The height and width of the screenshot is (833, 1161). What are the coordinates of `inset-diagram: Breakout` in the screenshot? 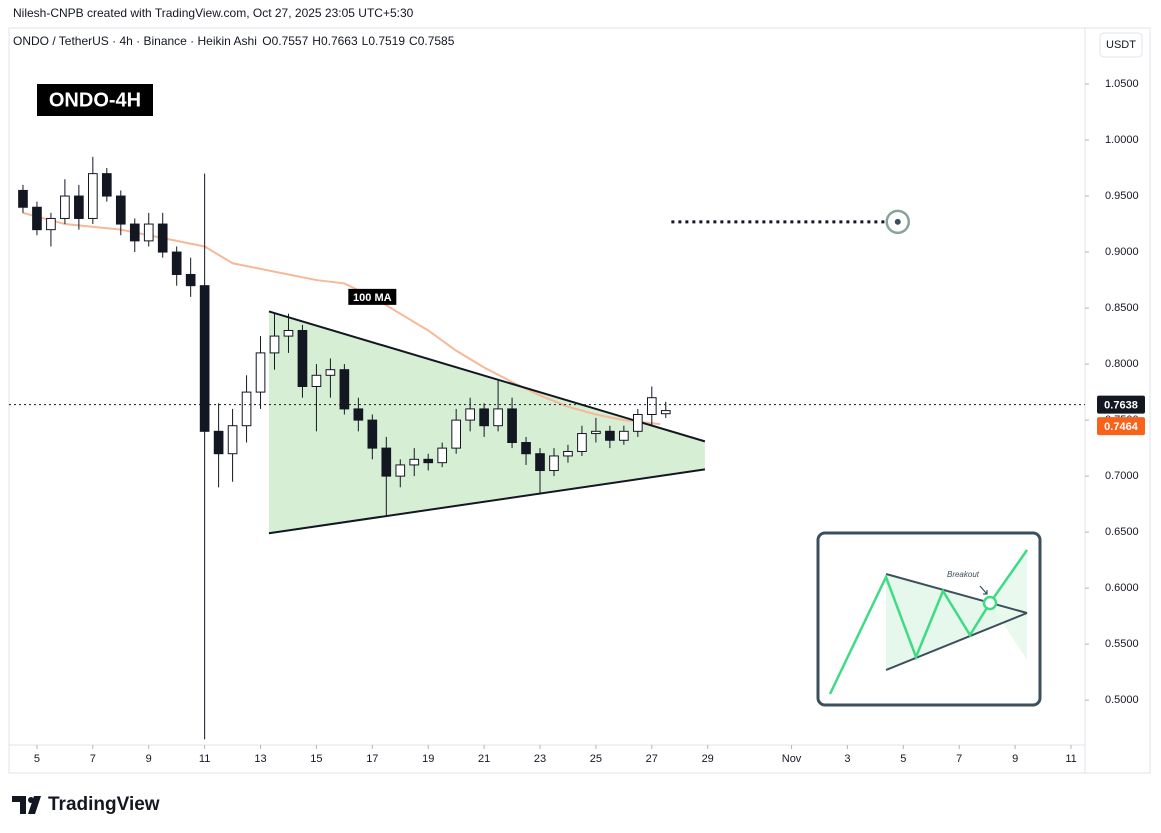 It's located at (929, 619).